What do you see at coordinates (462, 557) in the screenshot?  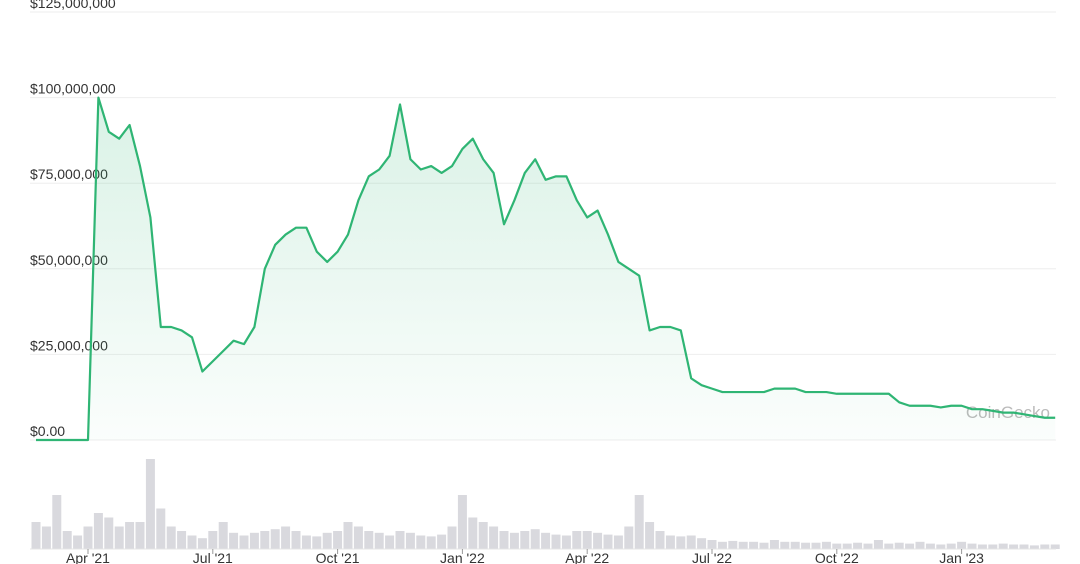 I see `x-tick-label: Jan '22` at bounding box center [462, 557].